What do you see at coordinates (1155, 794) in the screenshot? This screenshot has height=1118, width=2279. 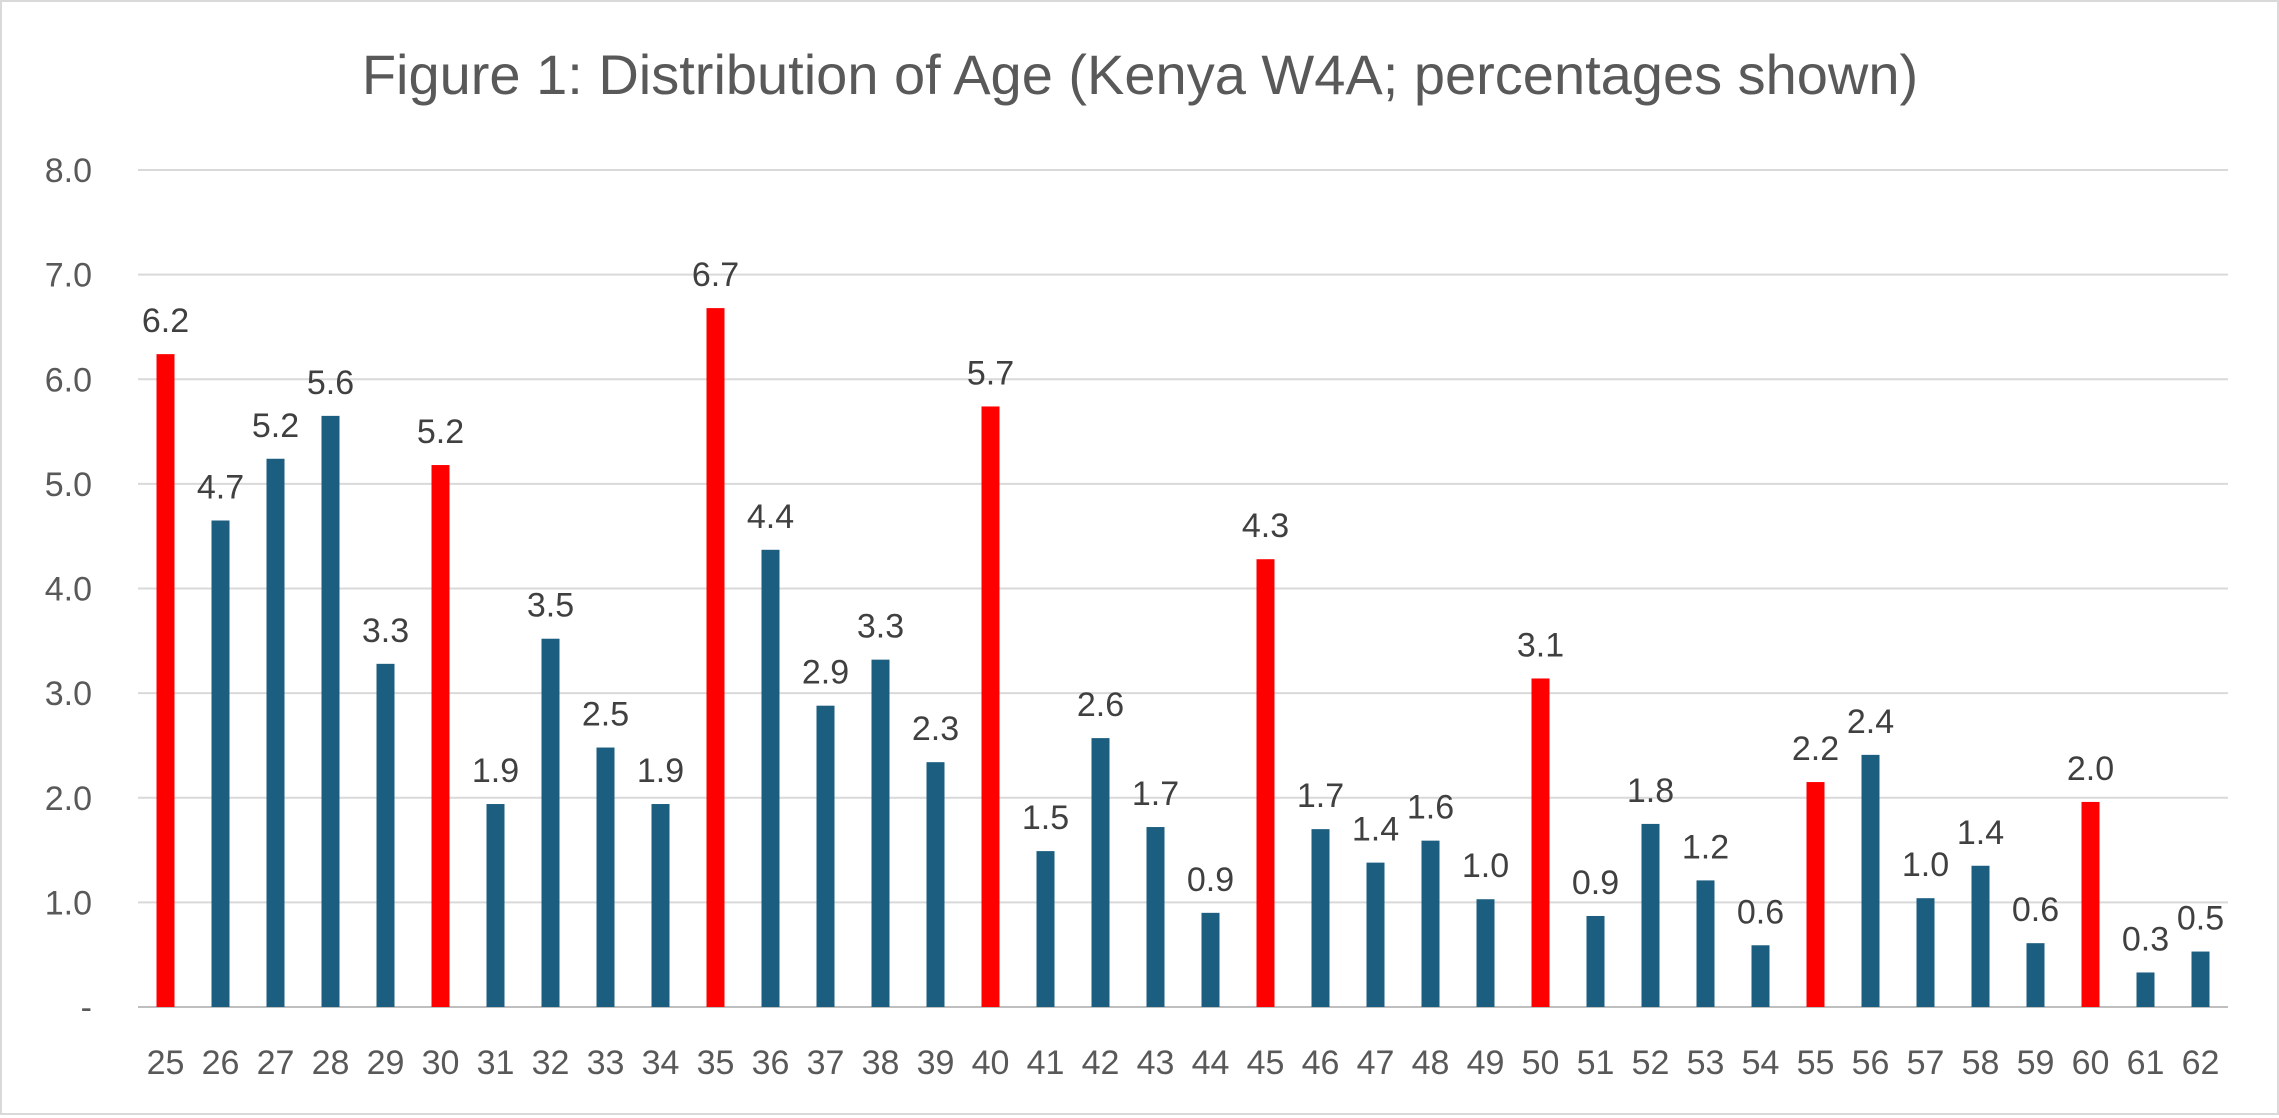 I see `data-label-age-43: 1.7` at bounding box center [1155, 794].